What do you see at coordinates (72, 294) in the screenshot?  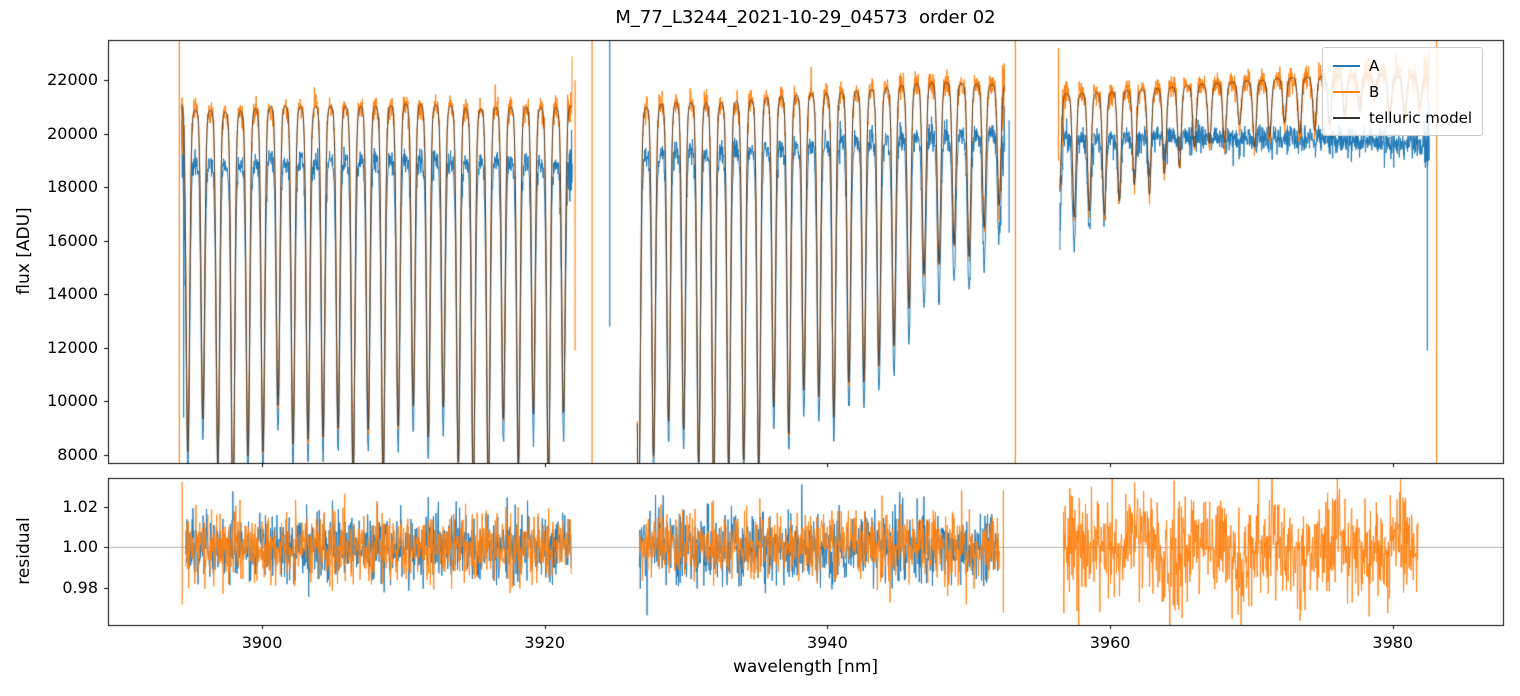 I see `flux-tick-label: 14000` at bounding box center [72, 294].